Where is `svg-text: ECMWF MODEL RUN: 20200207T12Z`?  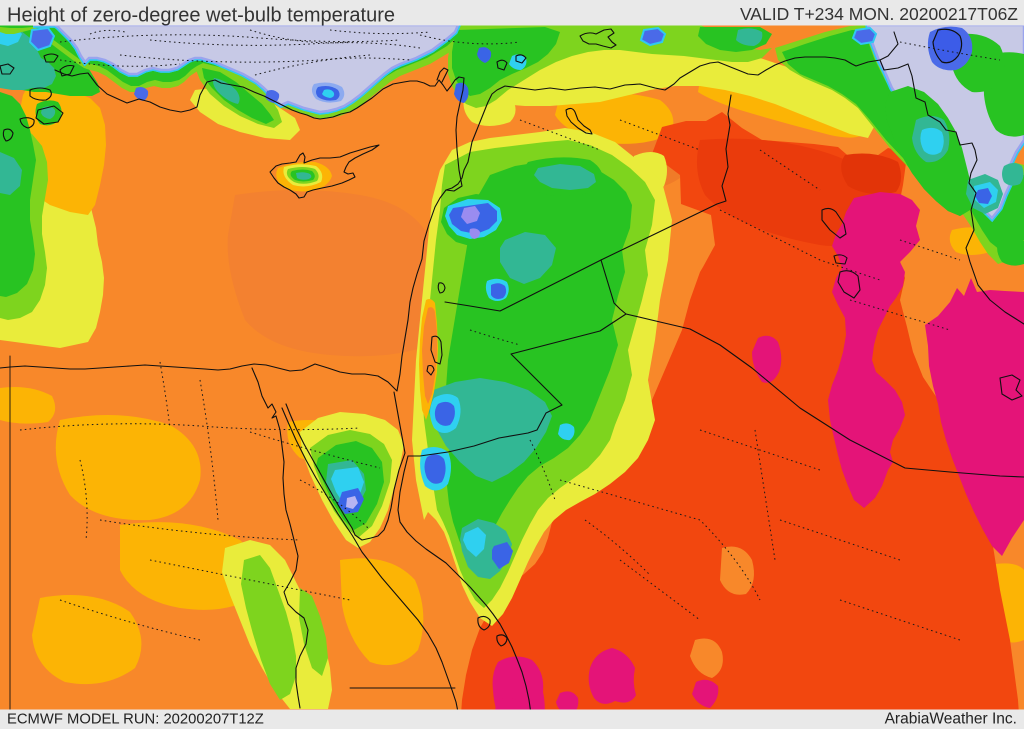
svg-text: ECMWF MODEL RUN: 20200207T12Z is located at coordinates (135, 720).